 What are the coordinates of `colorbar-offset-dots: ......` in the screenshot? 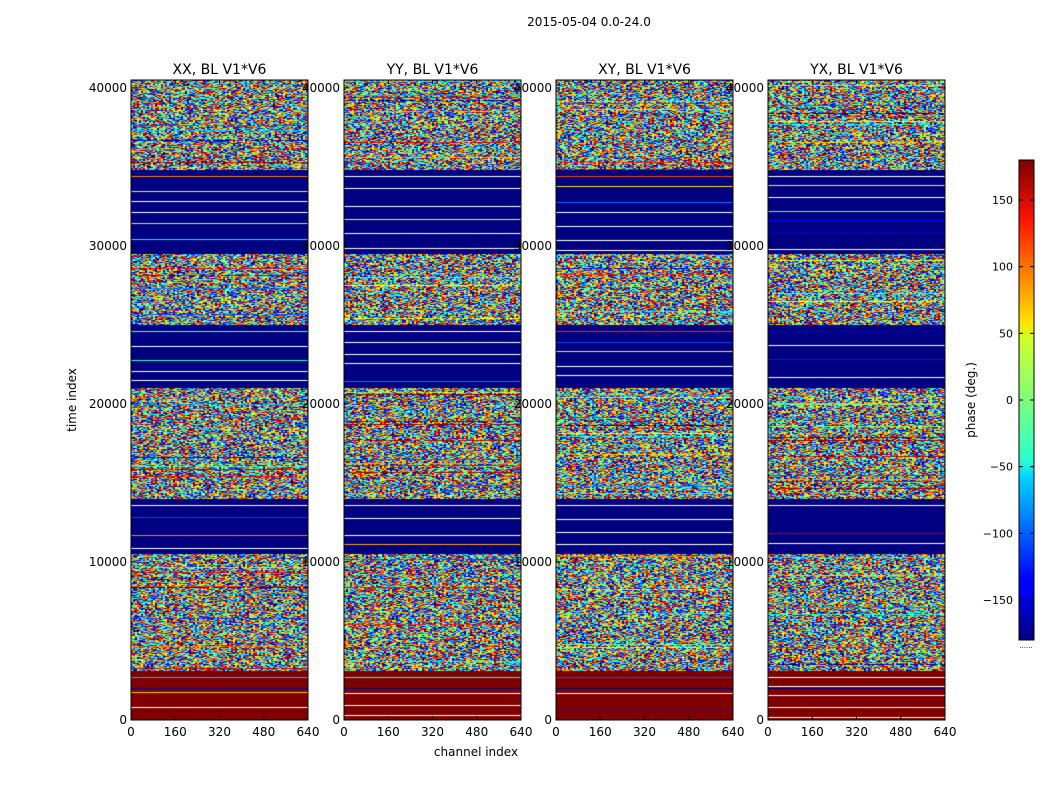 It's located at (1025, 646).